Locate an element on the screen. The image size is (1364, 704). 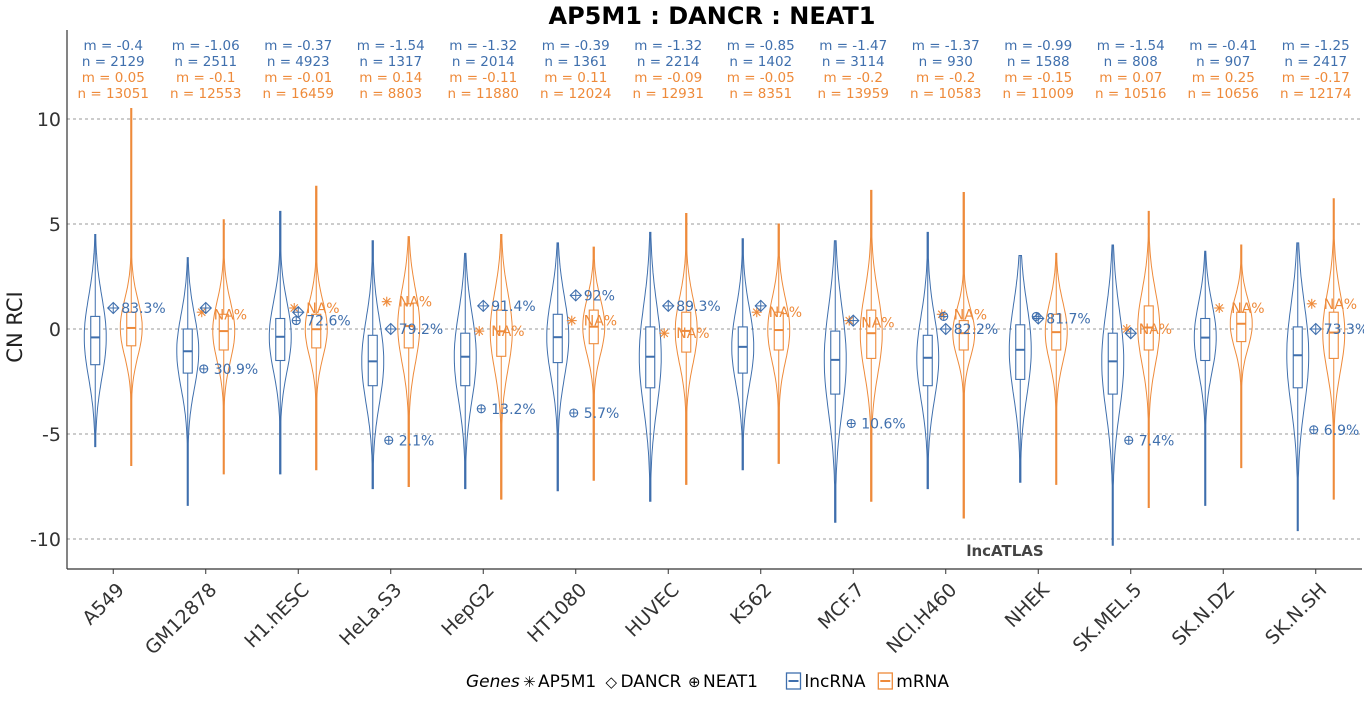
x-tick-label: NHEK is located at coordinates (1027, 605).